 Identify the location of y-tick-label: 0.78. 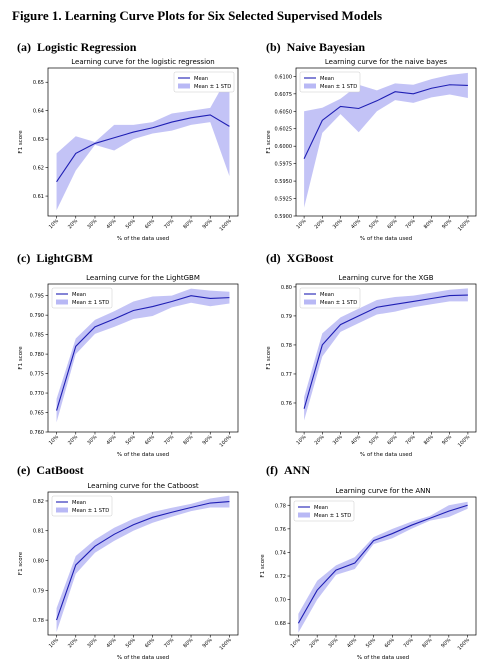
(38, 621).